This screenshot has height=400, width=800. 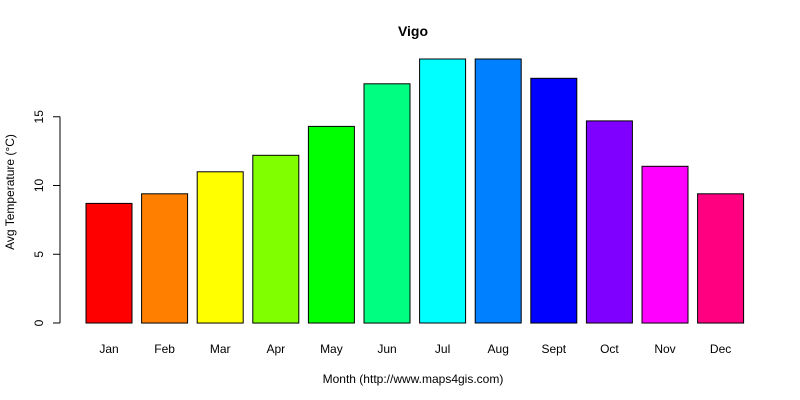 What do you see at coordinates (164, 349) in the screenshot?
I see `x-tick-label: Feb` at bounding box center [164, 349].